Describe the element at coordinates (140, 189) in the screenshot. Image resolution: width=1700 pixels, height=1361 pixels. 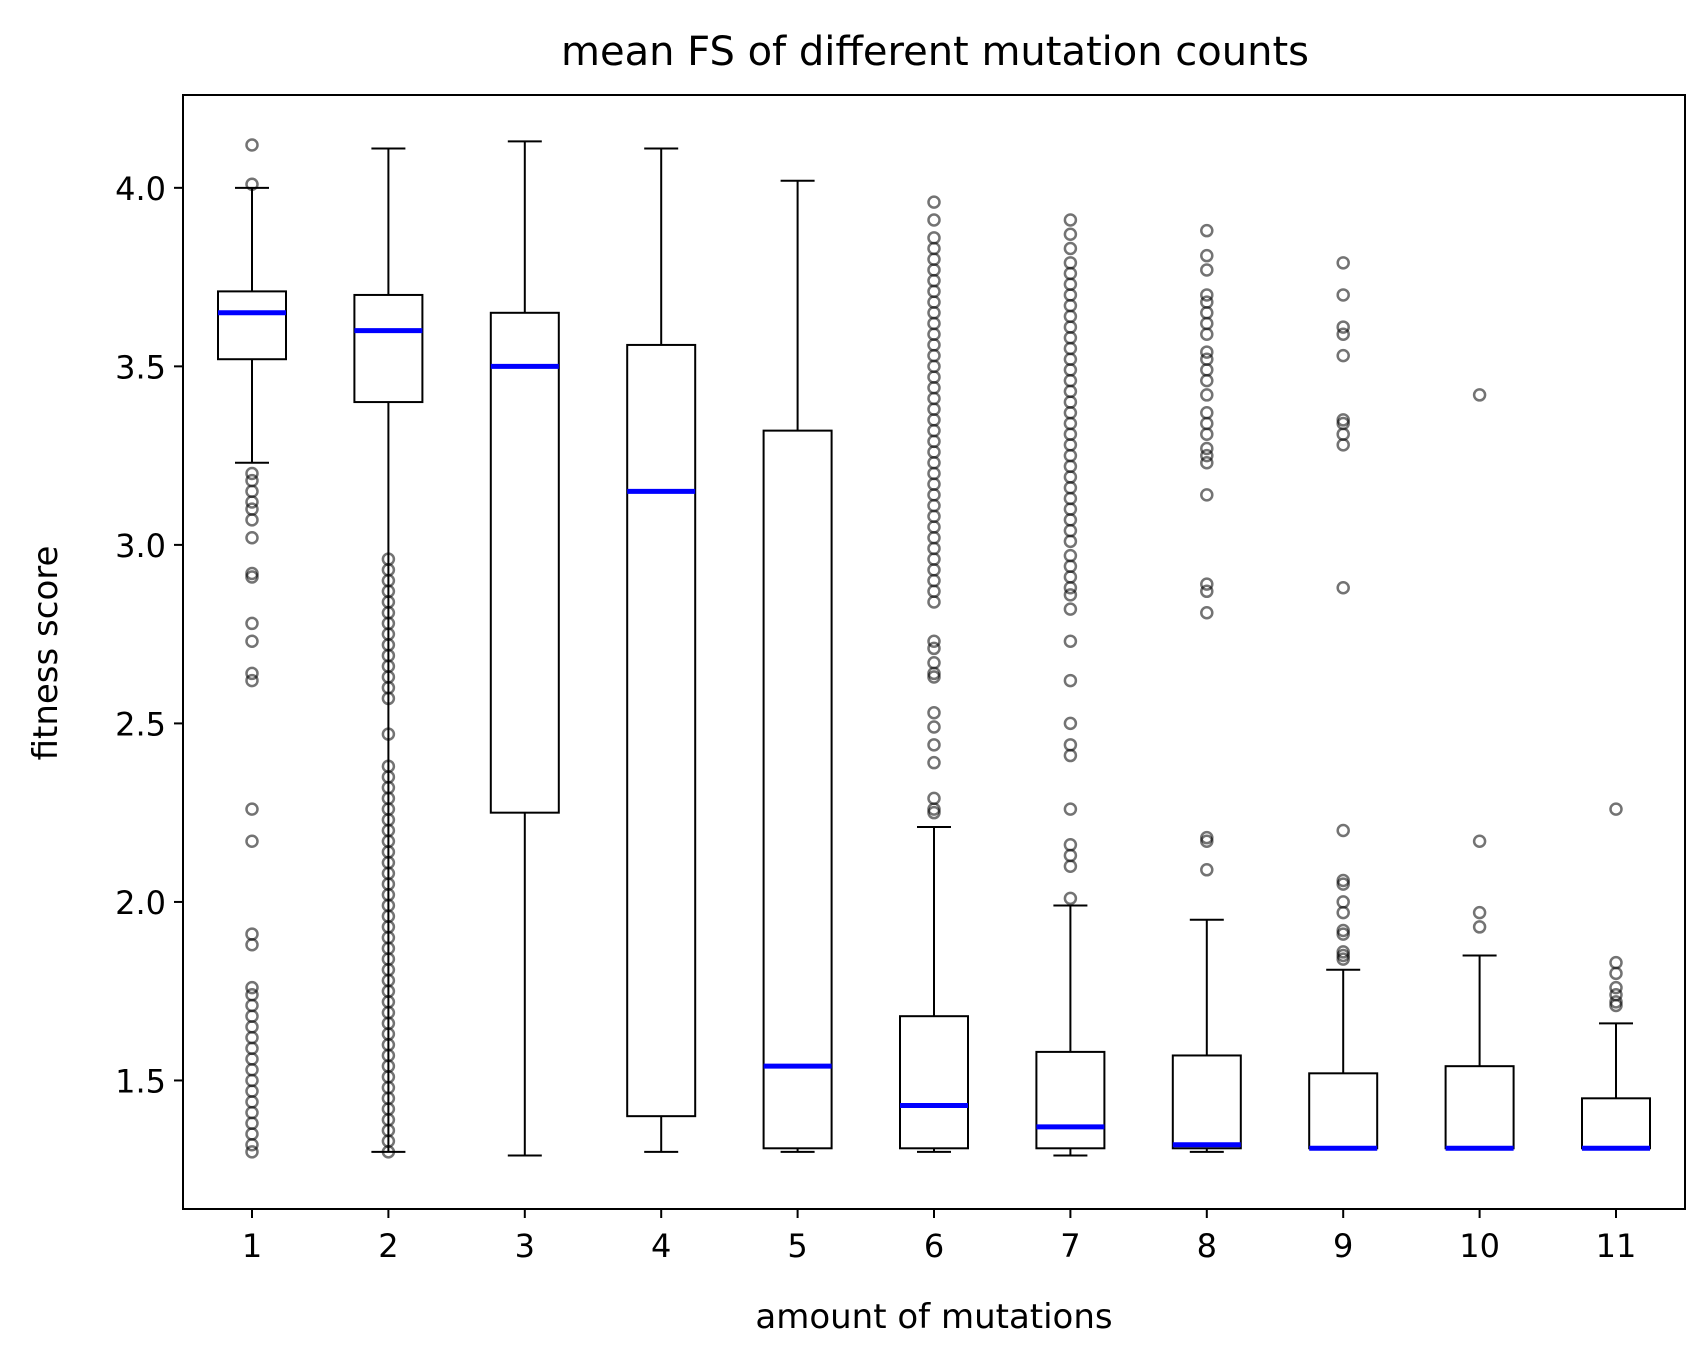
I see `y-tick-label: 4.0` at that location.